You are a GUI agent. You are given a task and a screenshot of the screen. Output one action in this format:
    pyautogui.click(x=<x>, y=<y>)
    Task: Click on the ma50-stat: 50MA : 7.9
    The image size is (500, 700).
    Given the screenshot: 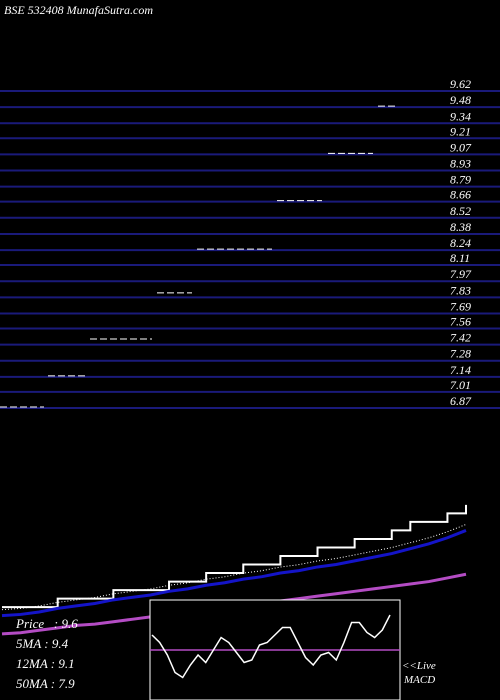 What is the action you would take?
    pyautogui.click(x=45, y=683)
    